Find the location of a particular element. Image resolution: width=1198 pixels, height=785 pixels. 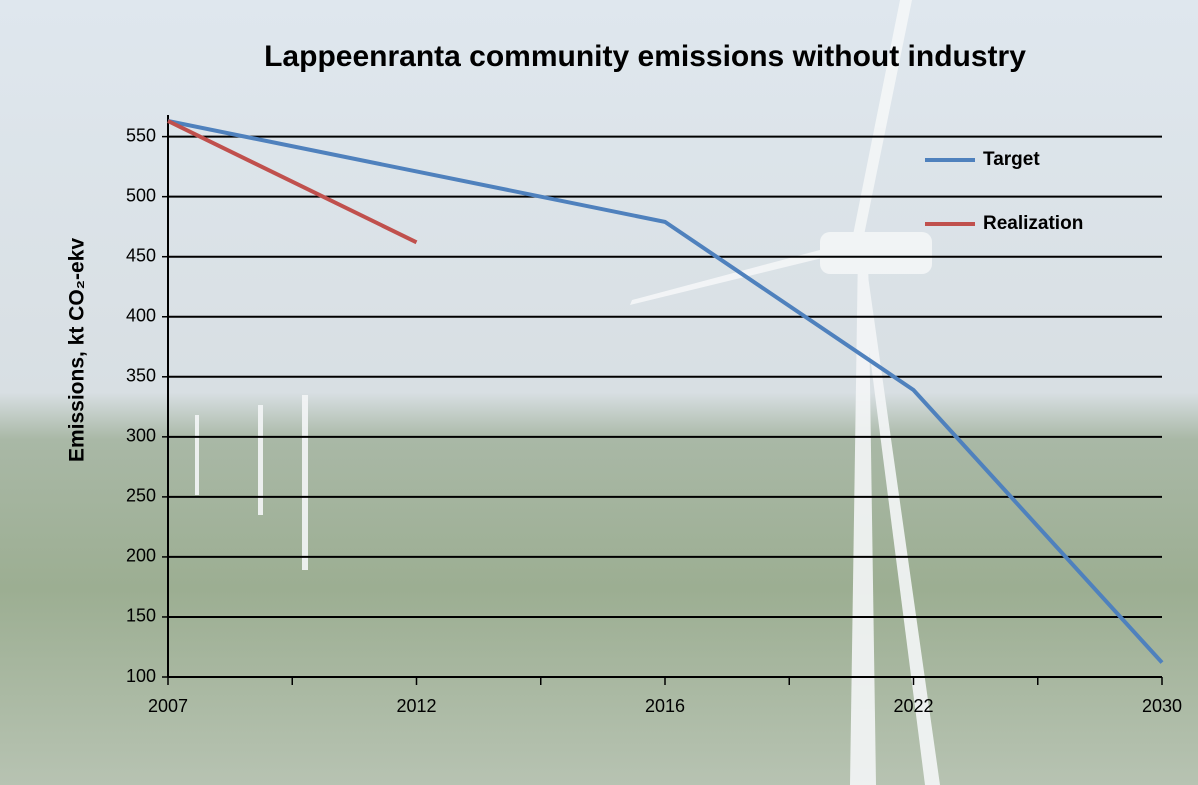

y-tick-label: 350 is located at coordinates (141, 376).